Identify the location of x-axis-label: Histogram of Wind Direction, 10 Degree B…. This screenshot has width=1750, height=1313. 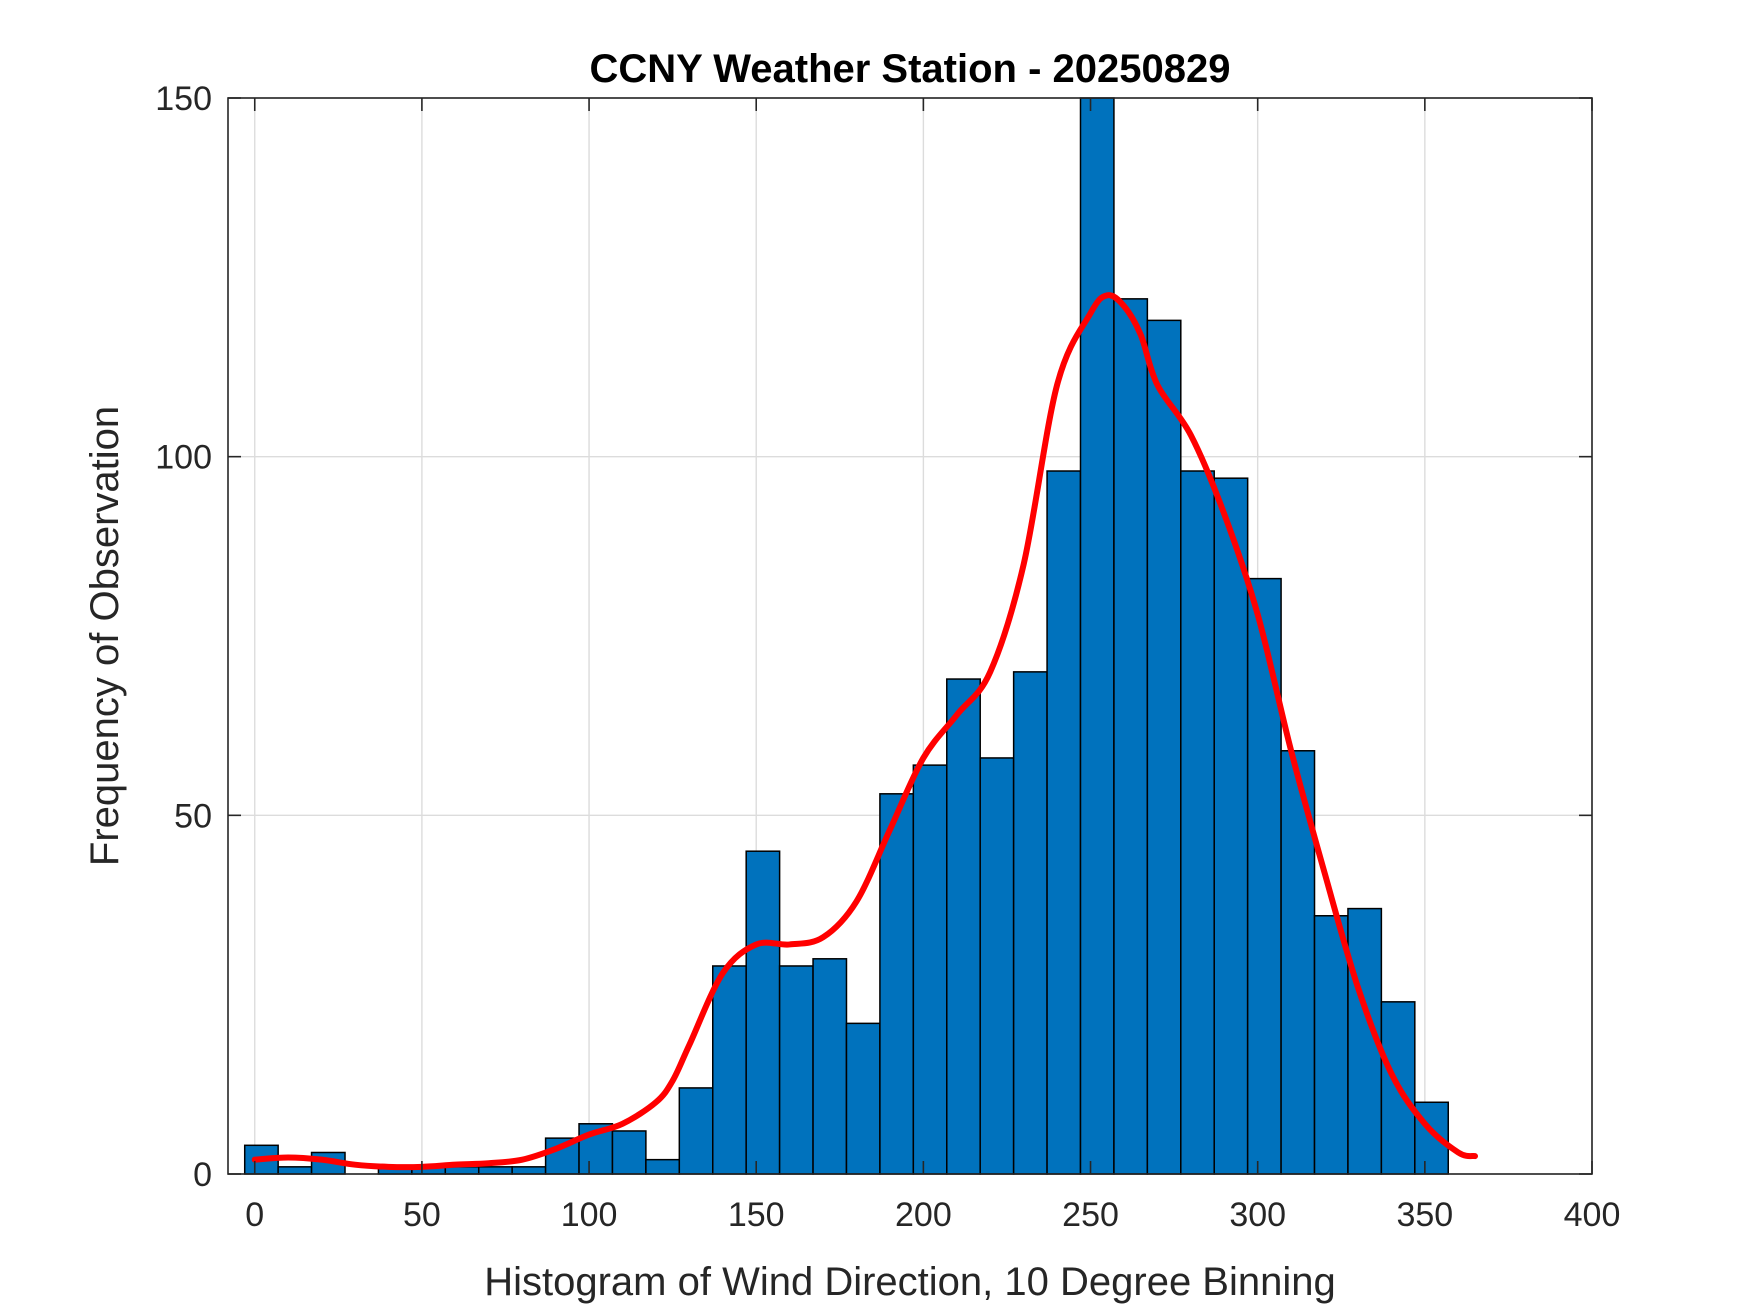
(910, 1282).